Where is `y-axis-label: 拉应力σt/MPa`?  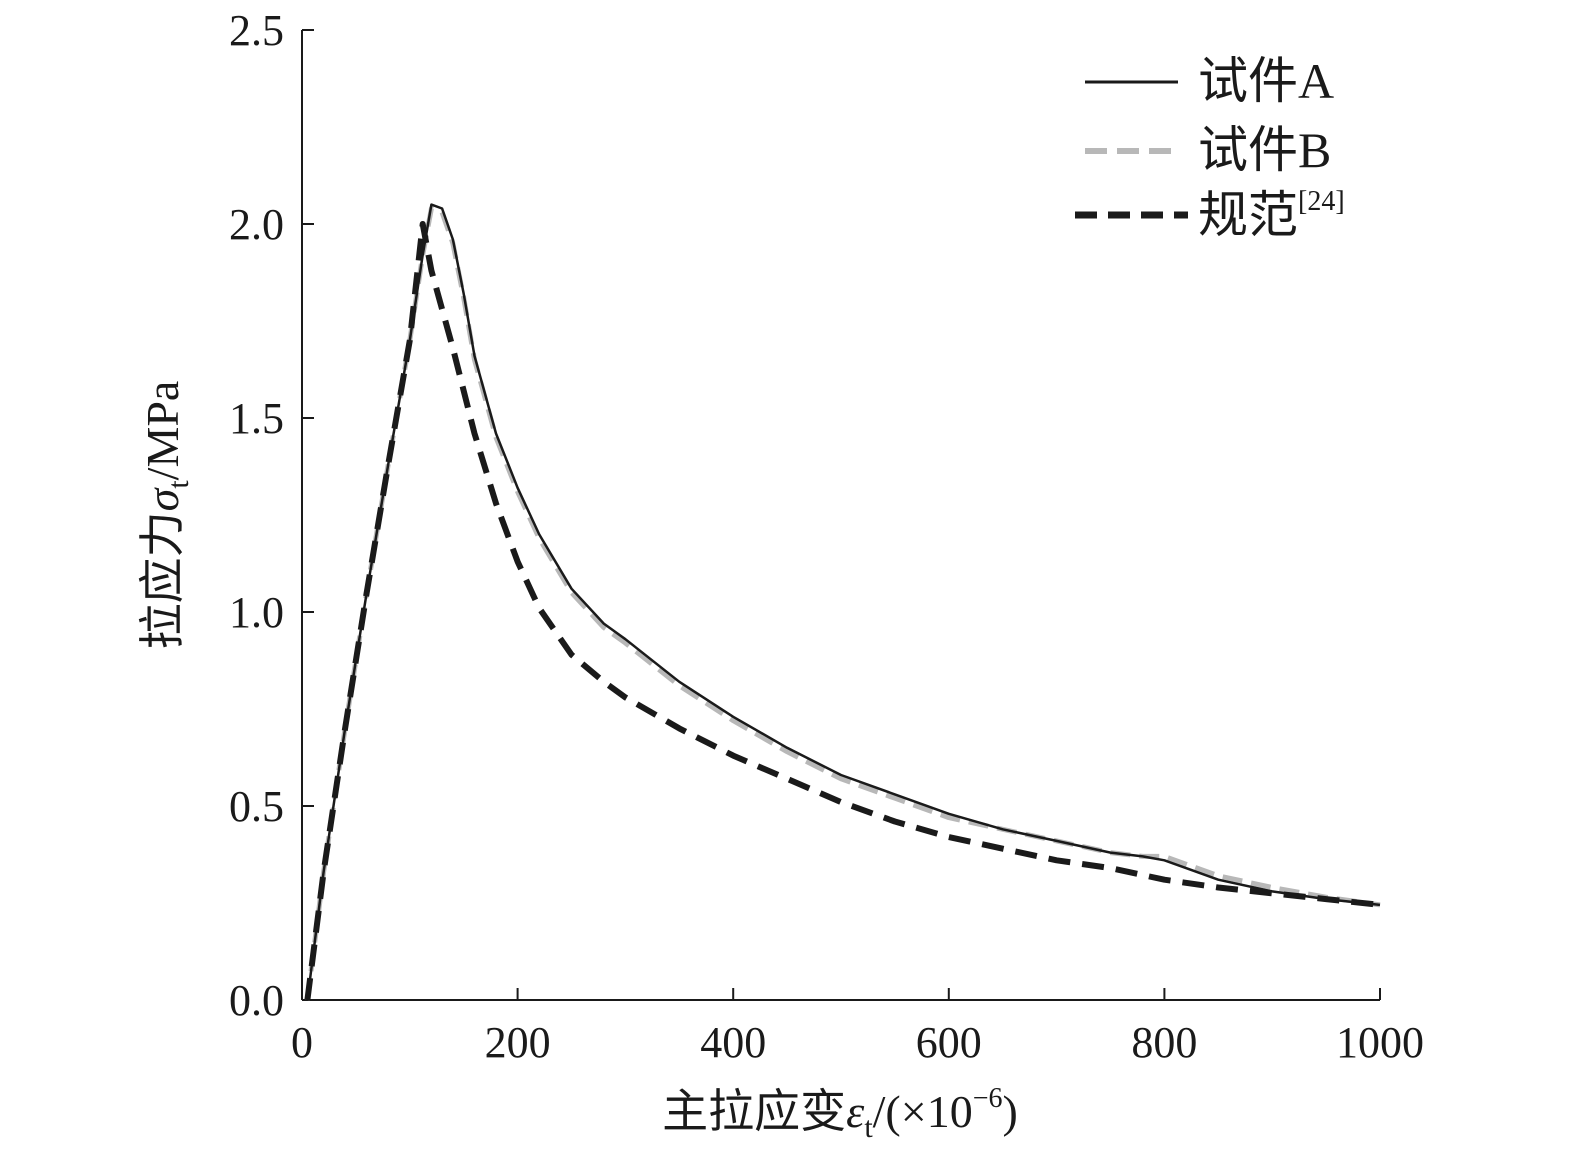
y-axis-label: 拉应力σt/MPa is located at coordinates (166, 515).